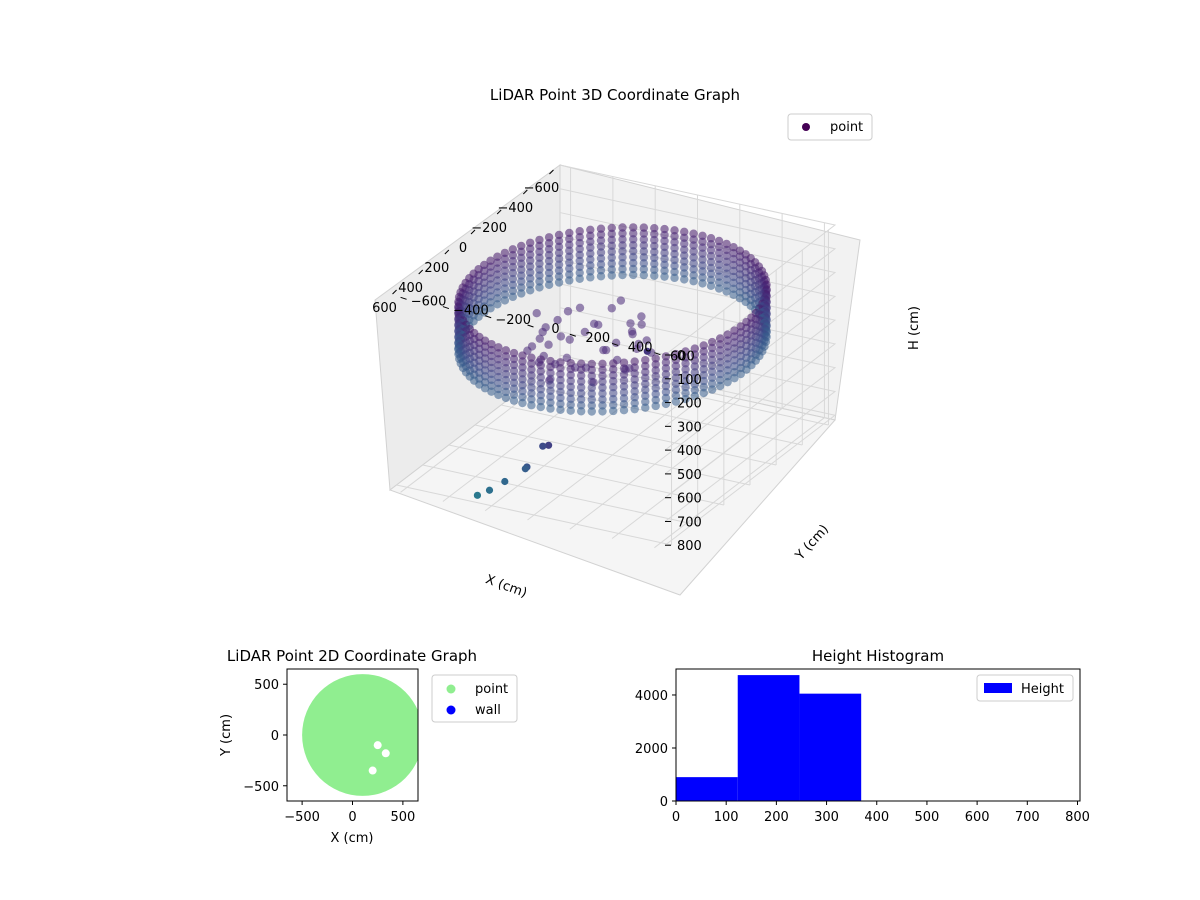  What do you see at coordinates (830, 127) in the screenshot?
I see `legend-3d-box` at bounding box center [830, 127].